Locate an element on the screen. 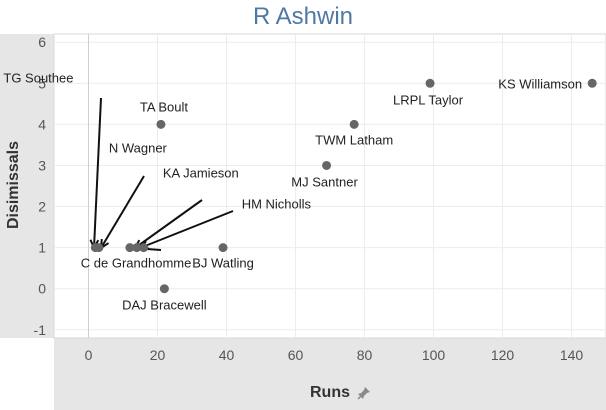 Image resolution: width=606 pixels, height=410 pixels. y-tick-label: 4 is located at coordinates (42, 124).